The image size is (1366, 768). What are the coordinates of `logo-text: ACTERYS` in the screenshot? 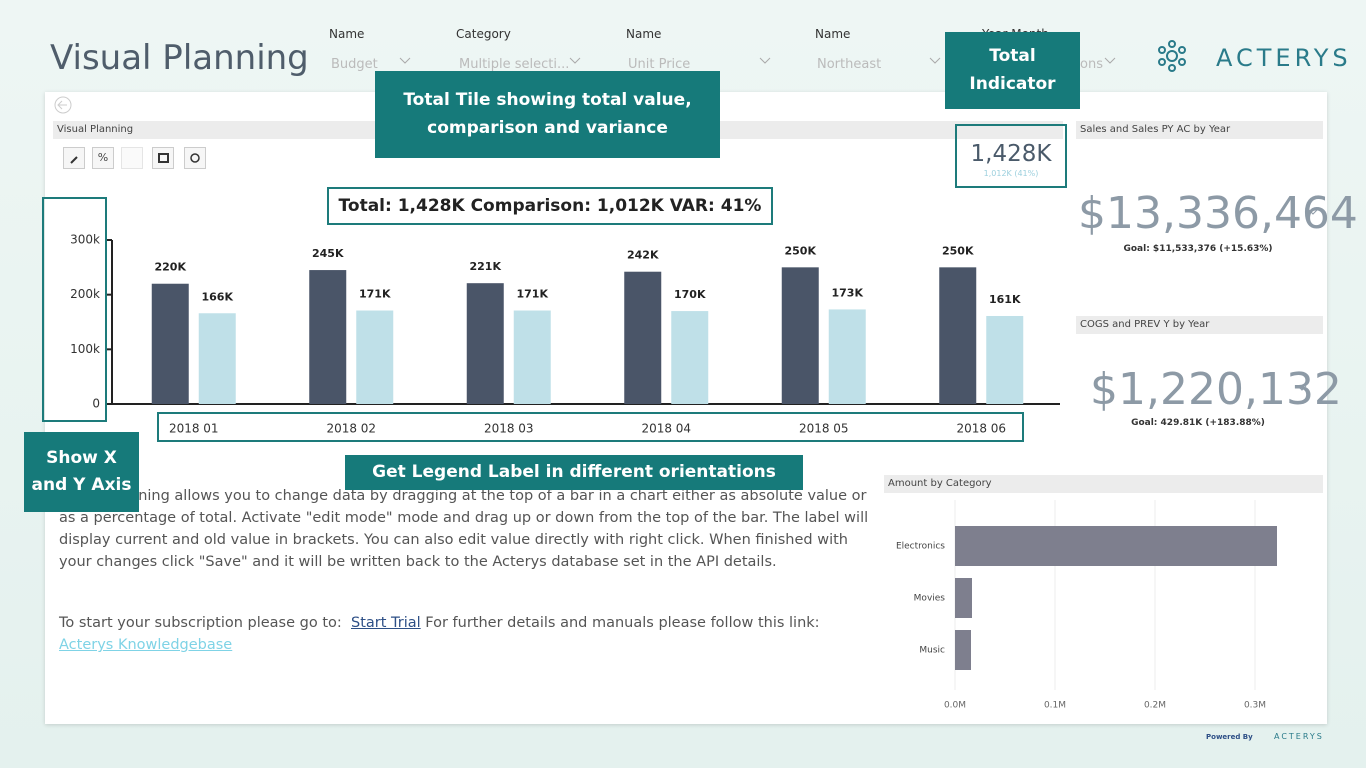 It's located at (1284, 58).